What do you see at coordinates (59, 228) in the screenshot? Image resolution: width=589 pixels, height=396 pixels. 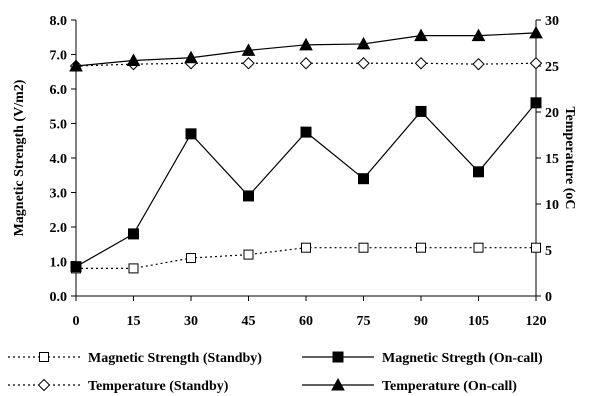 I see `y-left-tick-label: 2.0` at bounding box center [59, 228].